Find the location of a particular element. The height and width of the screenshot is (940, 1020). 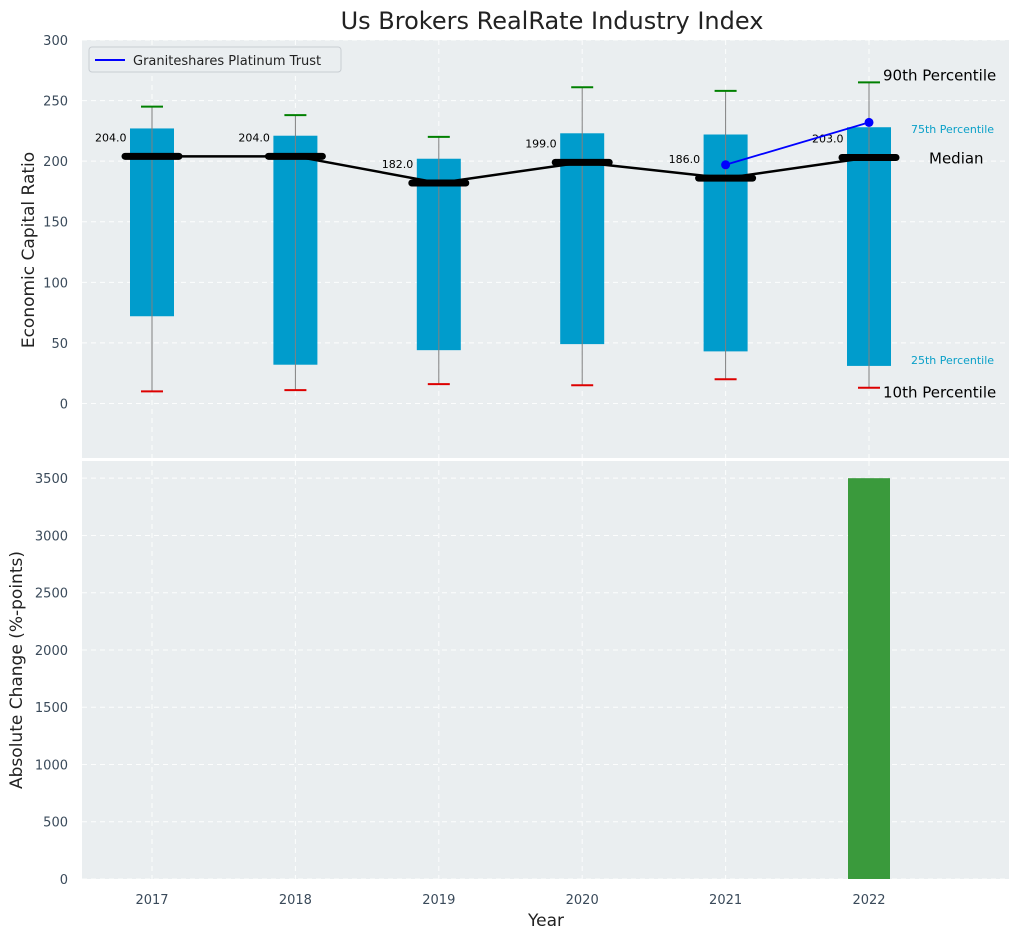

legend-box is located at coordinates (215, 59).